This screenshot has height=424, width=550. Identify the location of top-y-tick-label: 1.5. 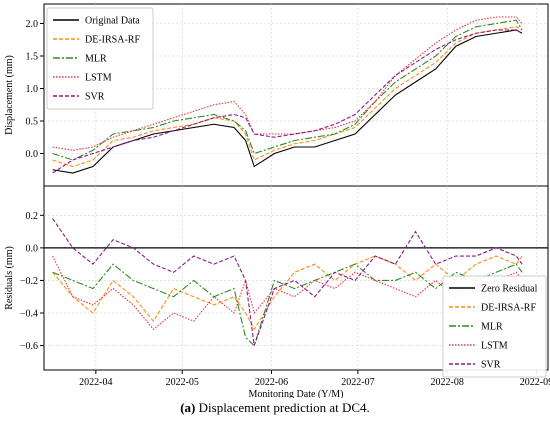
(32, 57).